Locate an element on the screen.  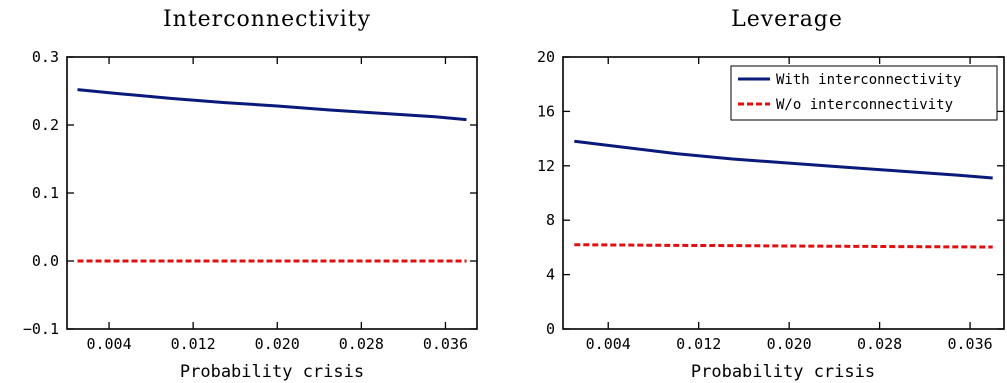
series-line-w-o-interconnectivity is located at coordinates (783, 246).